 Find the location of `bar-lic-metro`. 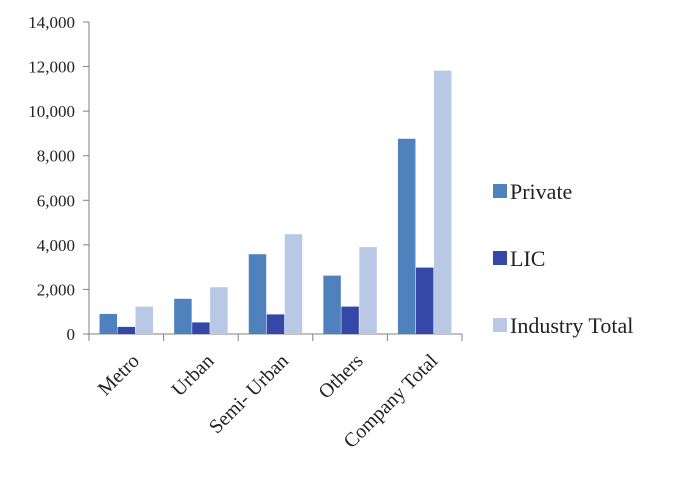

bar-lic-metro is located at coordinates (126, 330).